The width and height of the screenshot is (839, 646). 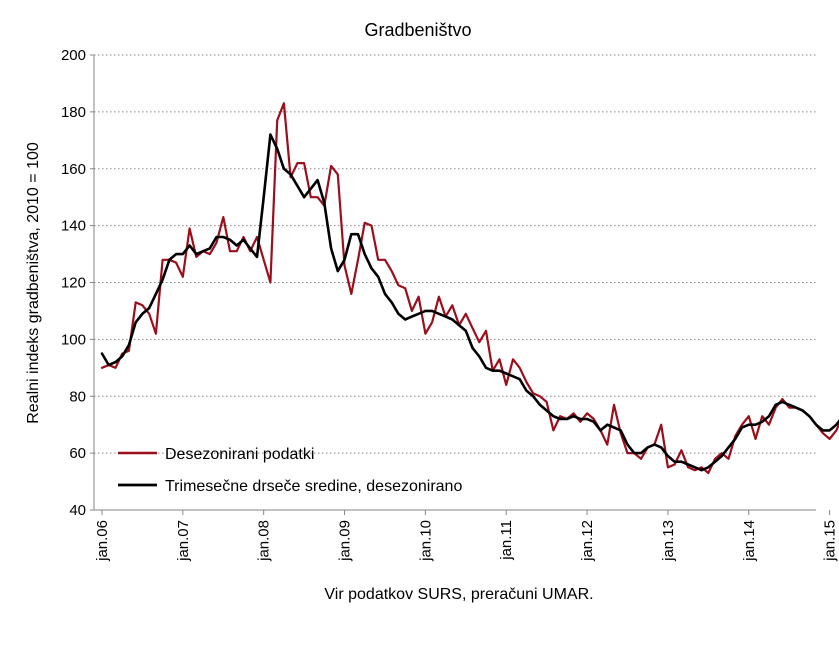 I want to click on x-tick-label: jan.06, so click(x=102, y=541).